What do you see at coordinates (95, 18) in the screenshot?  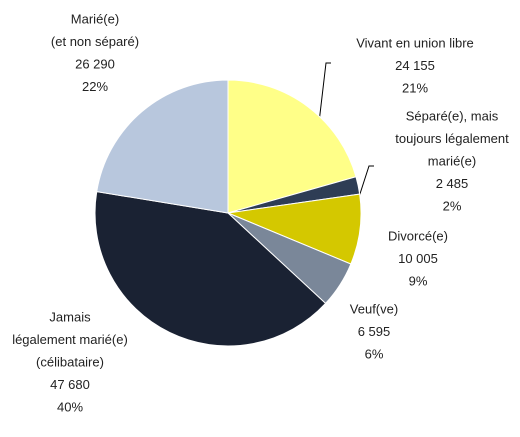 I see `slice-label: Marié(e)` at bounding box center [95, 18].